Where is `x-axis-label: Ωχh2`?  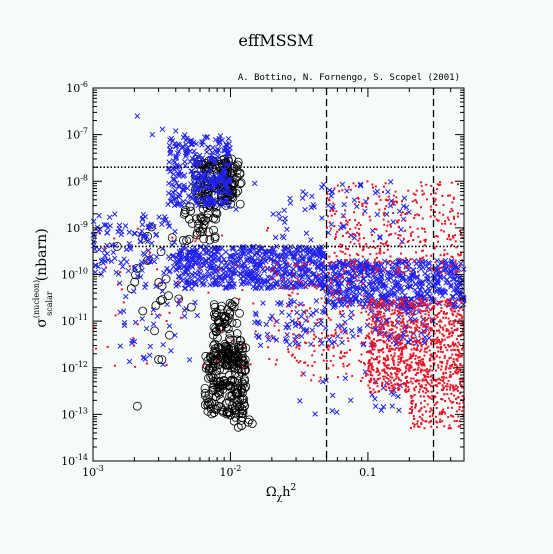
x-axis-label: Ωχh2 is located at coordinates (281, 493).